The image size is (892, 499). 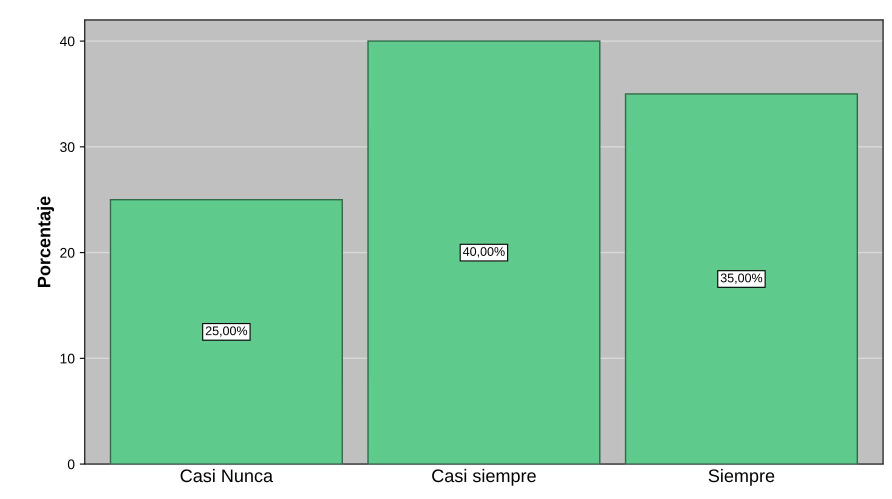 What do you see at coordinates (67, 253) in the screenshot?
I see `y-tick-label: 20` at bounding box center [67, 253].